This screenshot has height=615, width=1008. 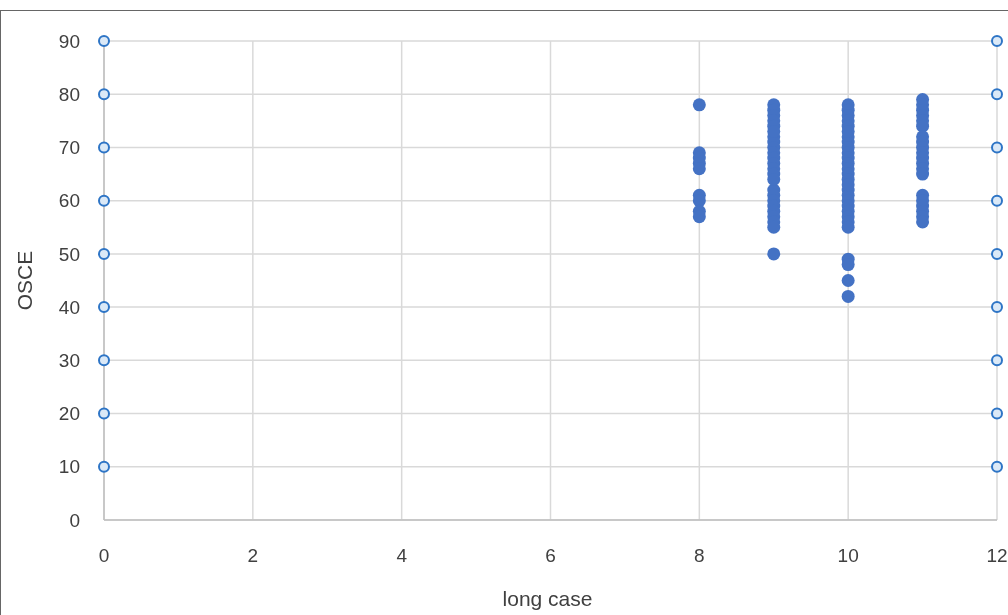 I want to click on x-tick-label: 4, so click(x=402, y=555).